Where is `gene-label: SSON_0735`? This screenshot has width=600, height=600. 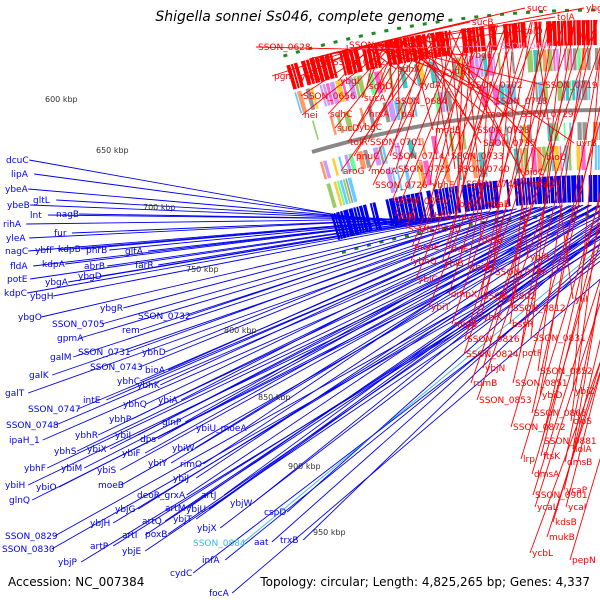 gene-label: SSON_0735 is located at coordinates (509, 144).